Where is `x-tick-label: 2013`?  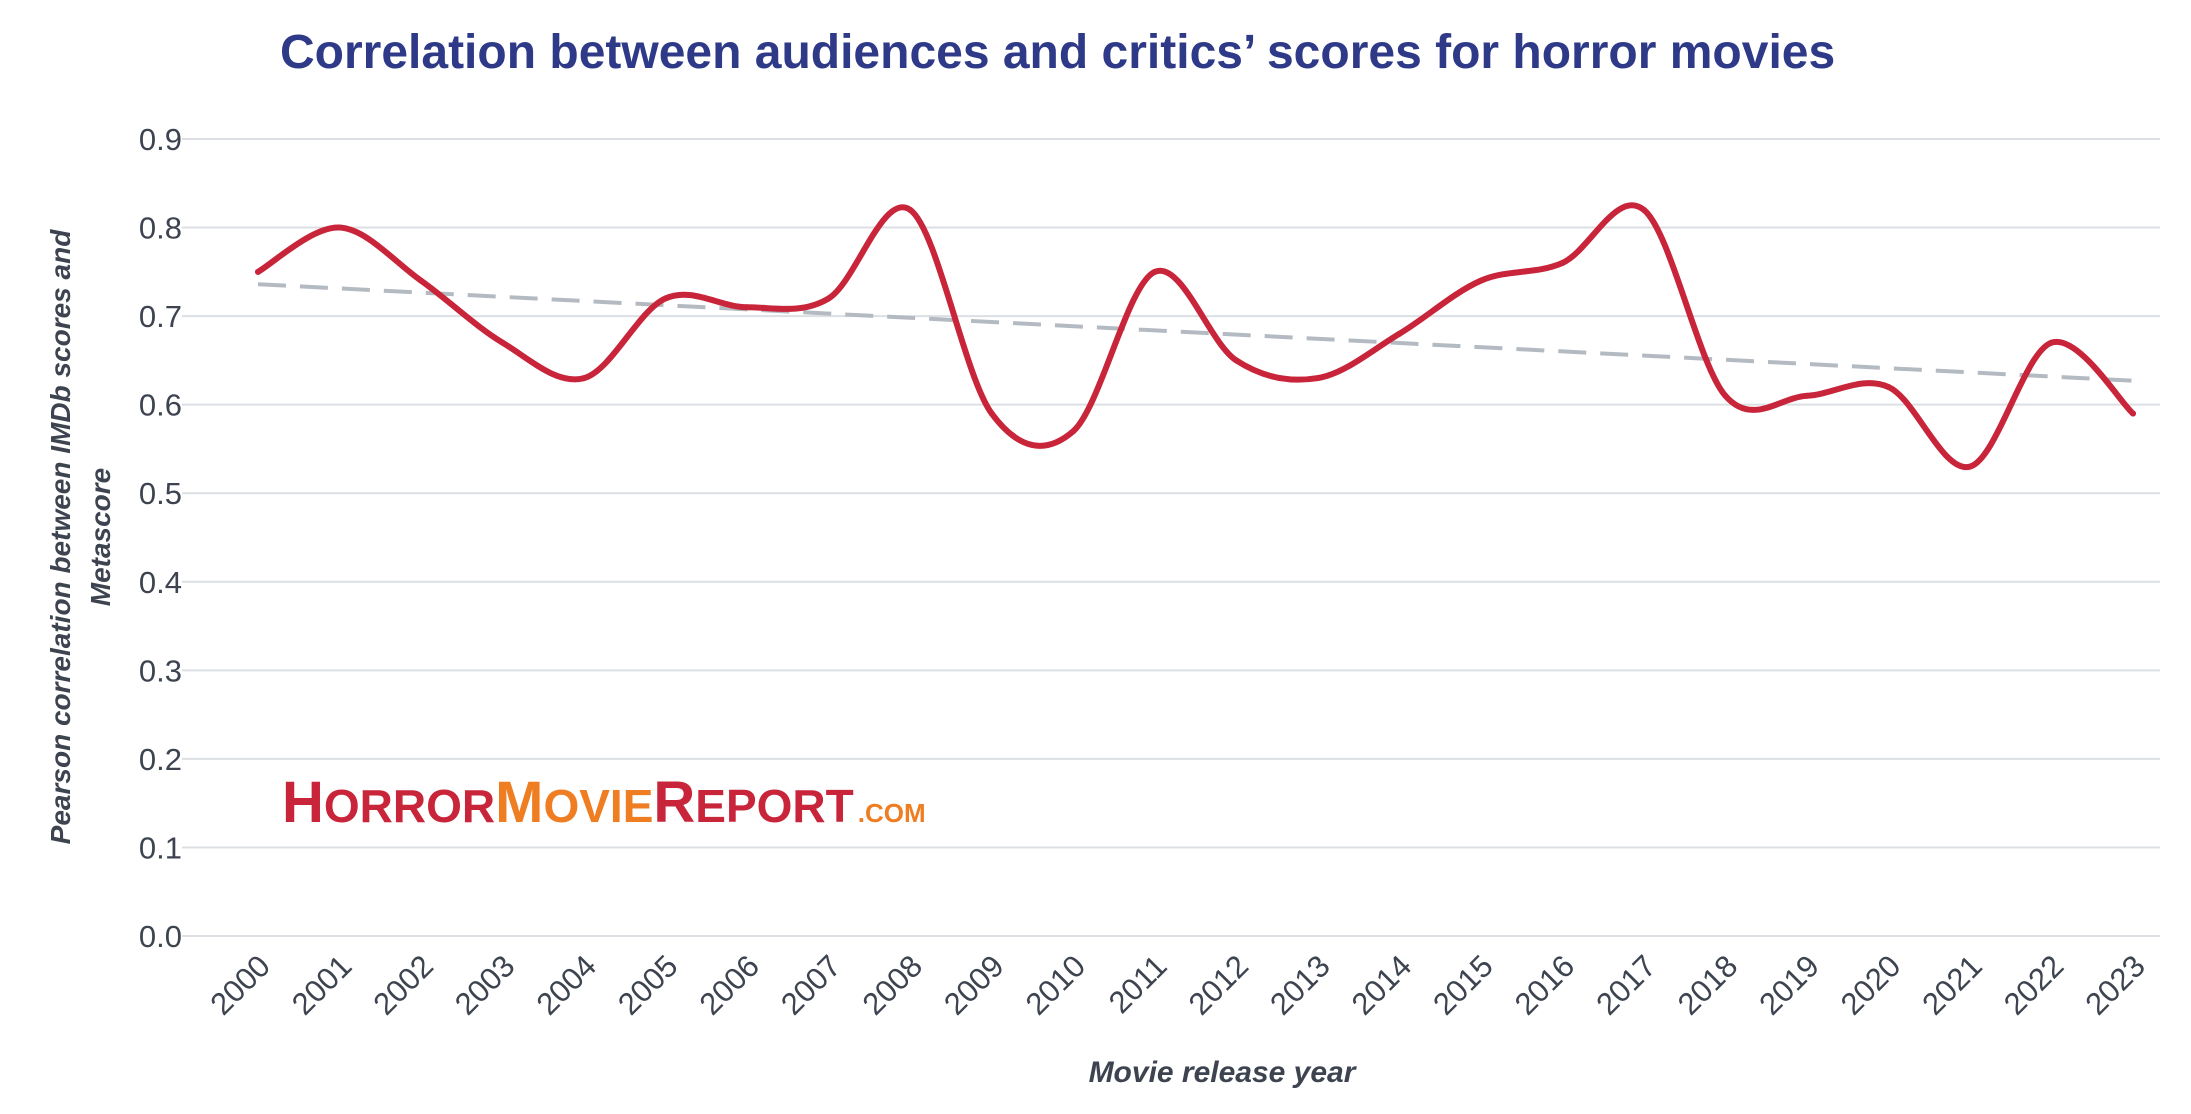 x-tick-label: 2013 is located at coordinates (1300, 985).